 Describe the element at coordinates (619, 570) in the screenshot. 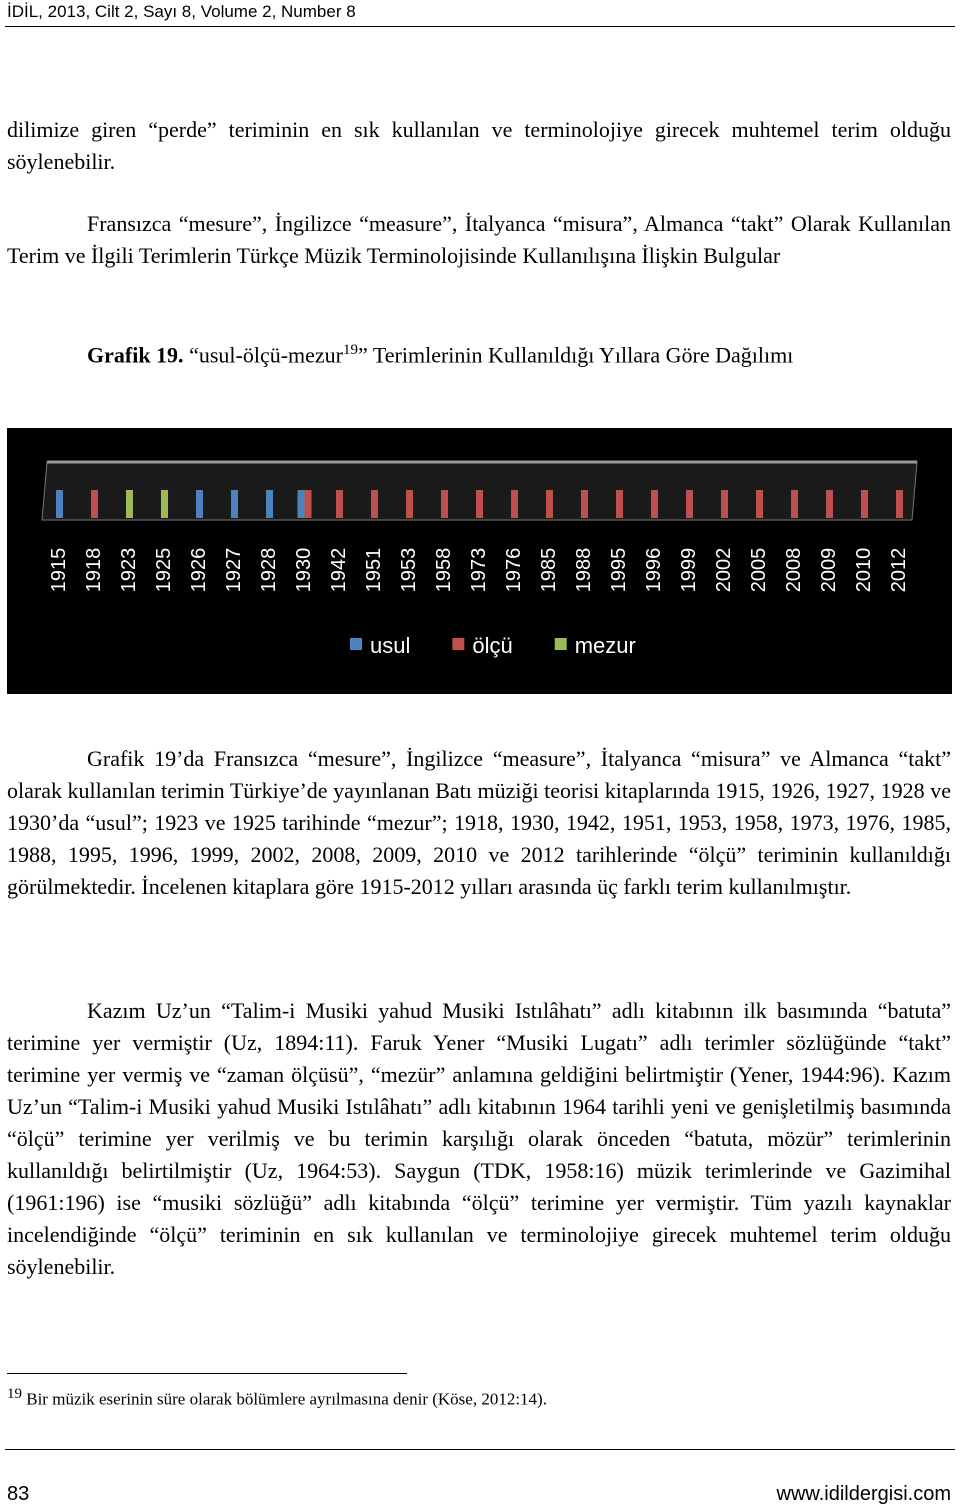

I see `x-tick-label: 1995` at that location.